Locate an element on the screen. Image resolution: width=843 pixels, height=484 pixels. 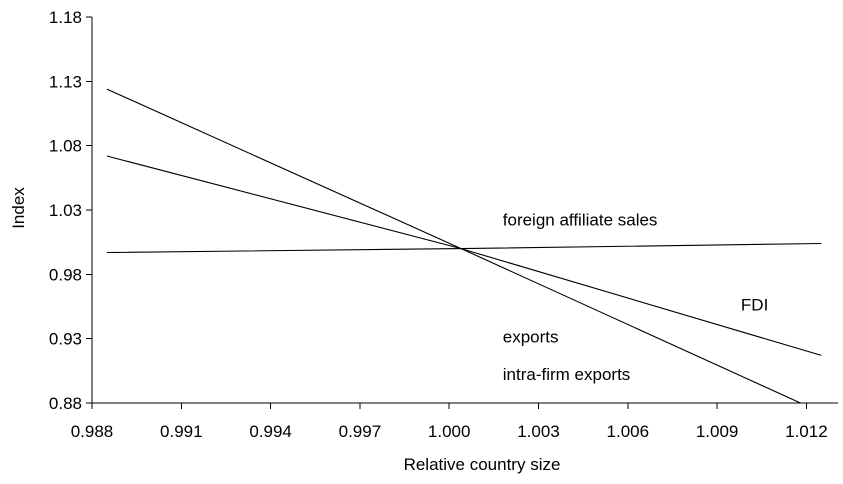
series-annotation: intra-firm exports is located at coordinates (567, 374).